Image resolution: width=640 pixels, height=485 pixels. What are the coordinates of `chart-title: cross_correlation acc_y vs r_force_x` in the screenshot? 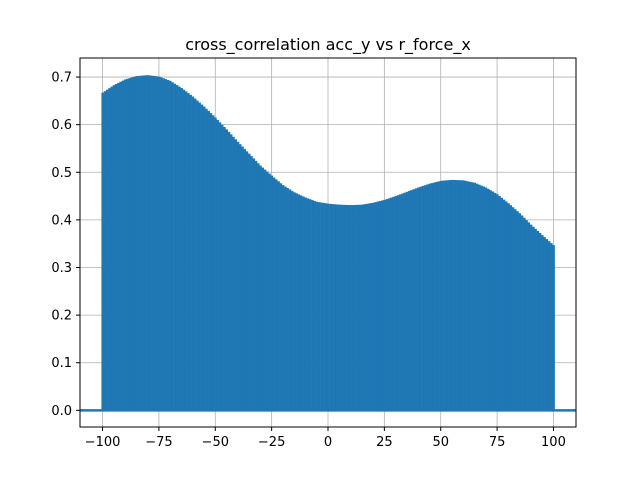 It's located at (328, 45).